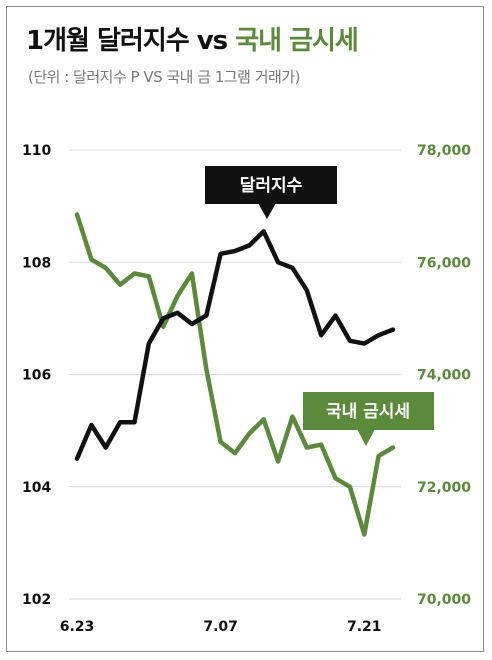  Describe the element at coordinates (366, 437) in the screenshot. I see `gold-callout-pointer` at that location.